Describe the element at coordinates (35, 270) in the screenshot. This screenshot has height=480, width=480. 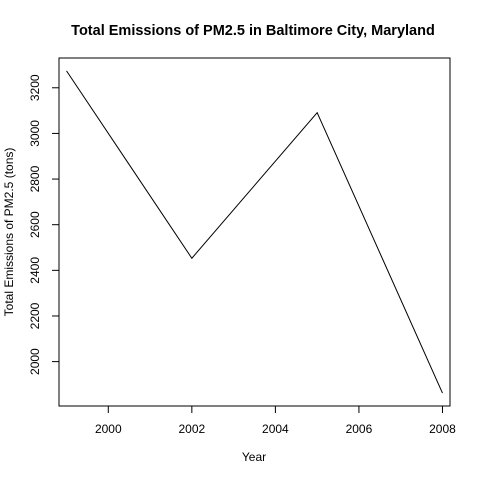
I see `y-tick-label: 2400` at that location.